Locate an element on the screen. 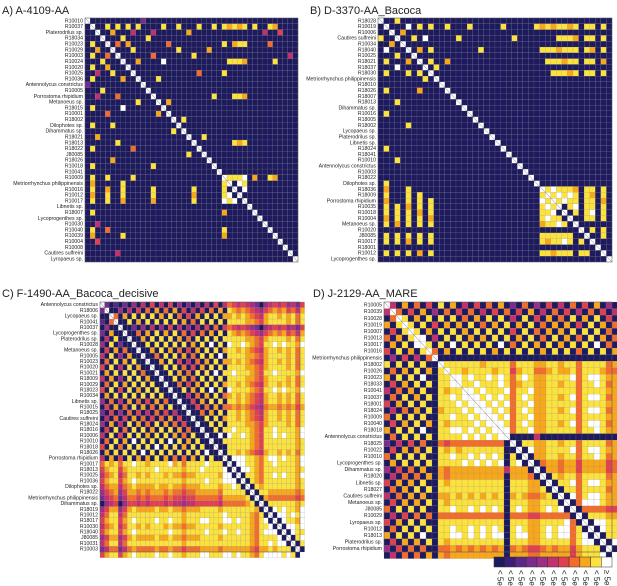 The width and height of the screenshot is (617, 586). row-label: Libnetis sp. is located at coordinates (70, 207).